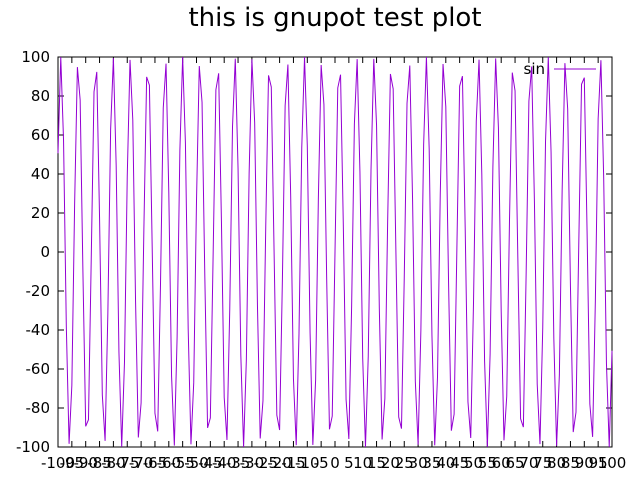 This screenshot has height=480, width=640. I want to click on x-tick-label: -80, so click(113, 463).